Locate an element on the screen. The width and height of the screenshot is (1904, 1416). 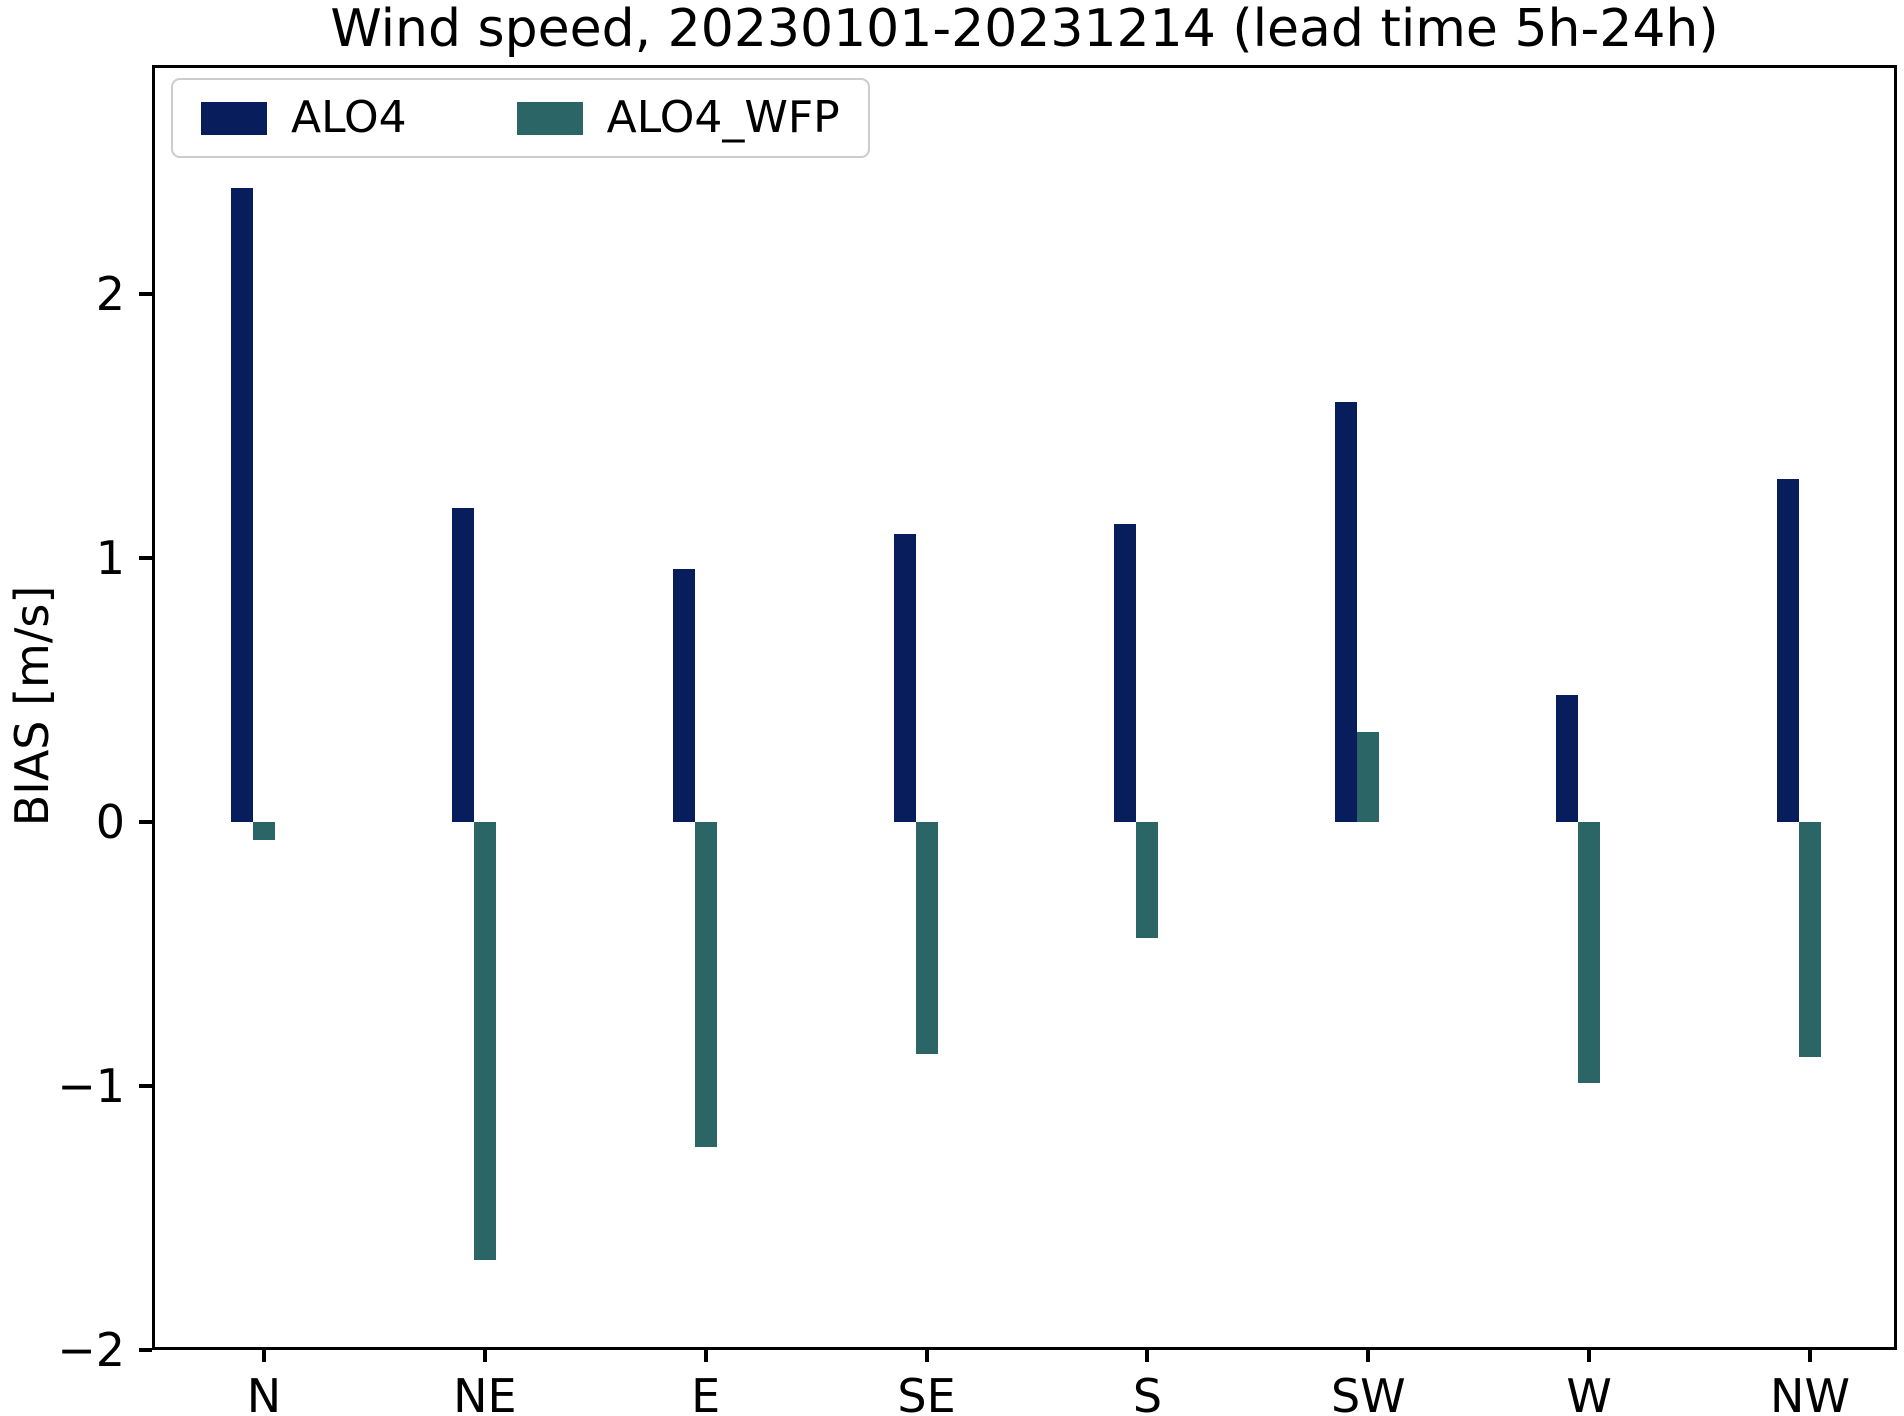
legend-swatch-ALO4 is located at coordinates (234, 118).